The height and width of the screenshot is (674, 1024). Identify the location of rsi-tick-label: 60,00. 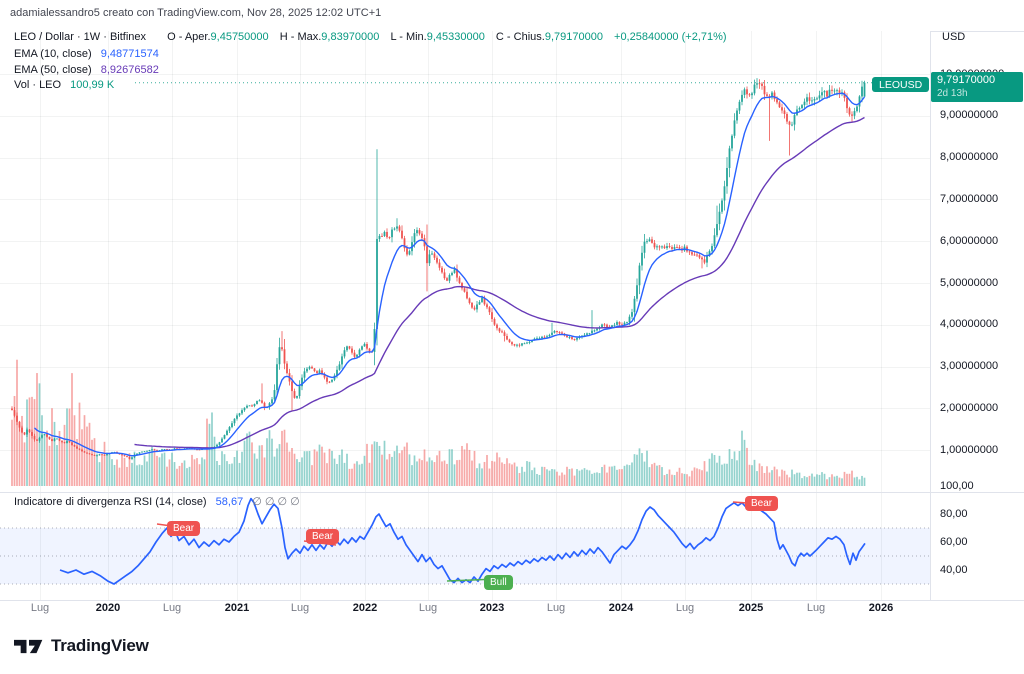
(954, 541).